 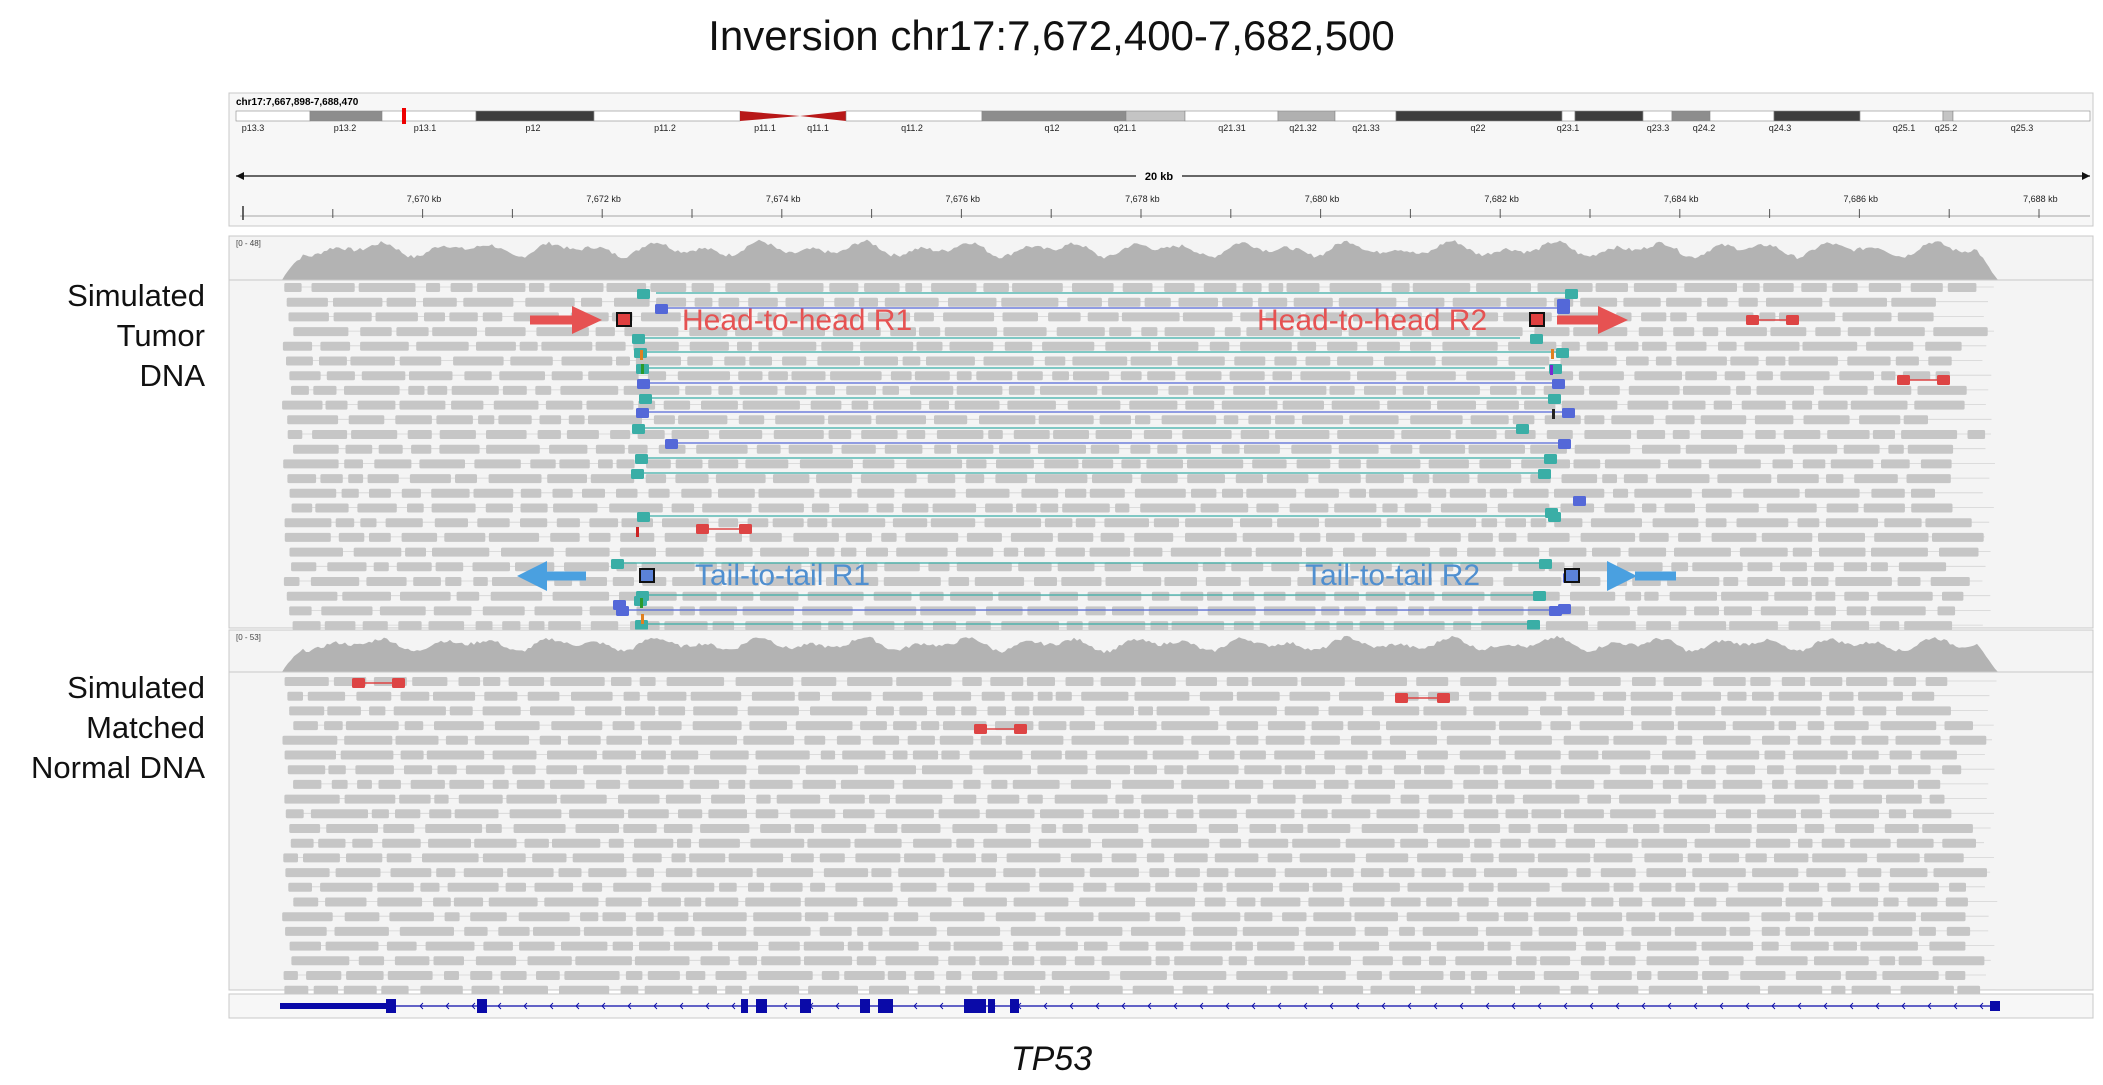 What do you see at coordinates (1564, 609) in the screenshot?
I see `breakpoint-read` at bounding box center [1564, 609].